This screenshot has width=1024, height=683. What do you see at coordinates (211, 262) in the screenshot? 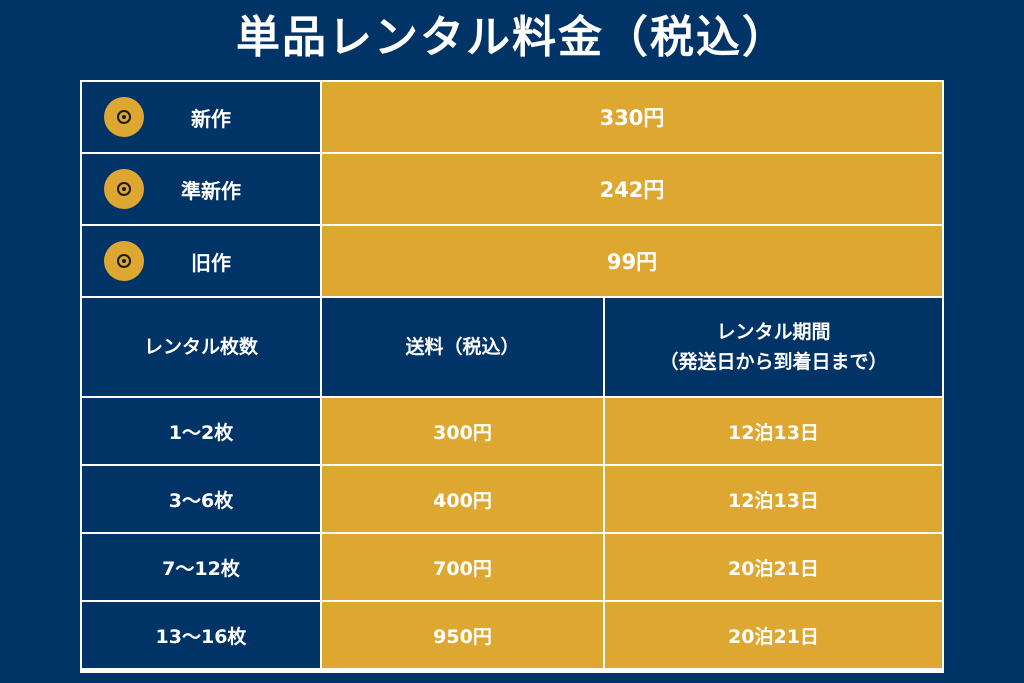
I see `price-row-label-text: 旧作` at bounding box center [211, 262].